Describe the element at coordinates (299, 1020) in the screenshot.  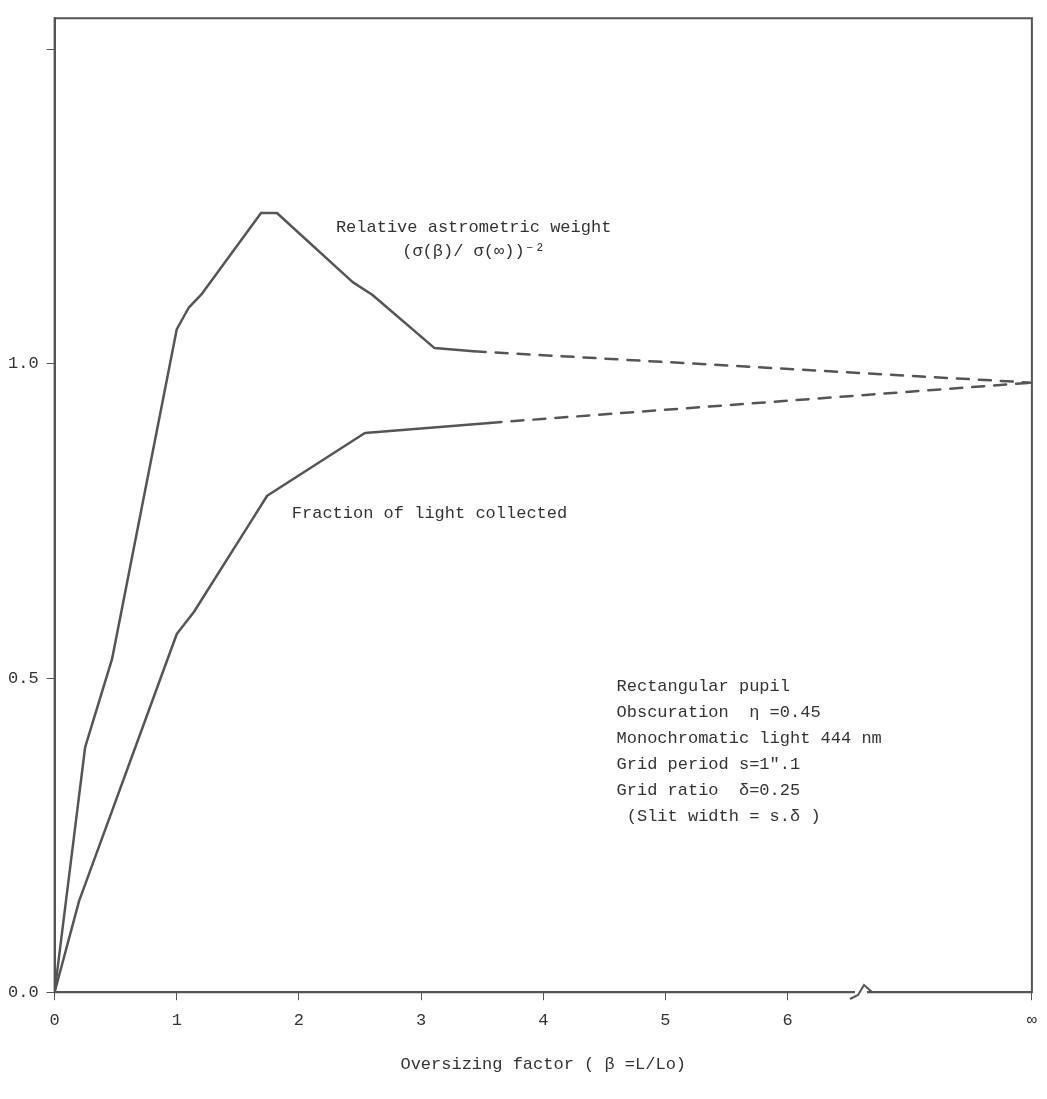
I see `x-tick-label: 2` at that location.